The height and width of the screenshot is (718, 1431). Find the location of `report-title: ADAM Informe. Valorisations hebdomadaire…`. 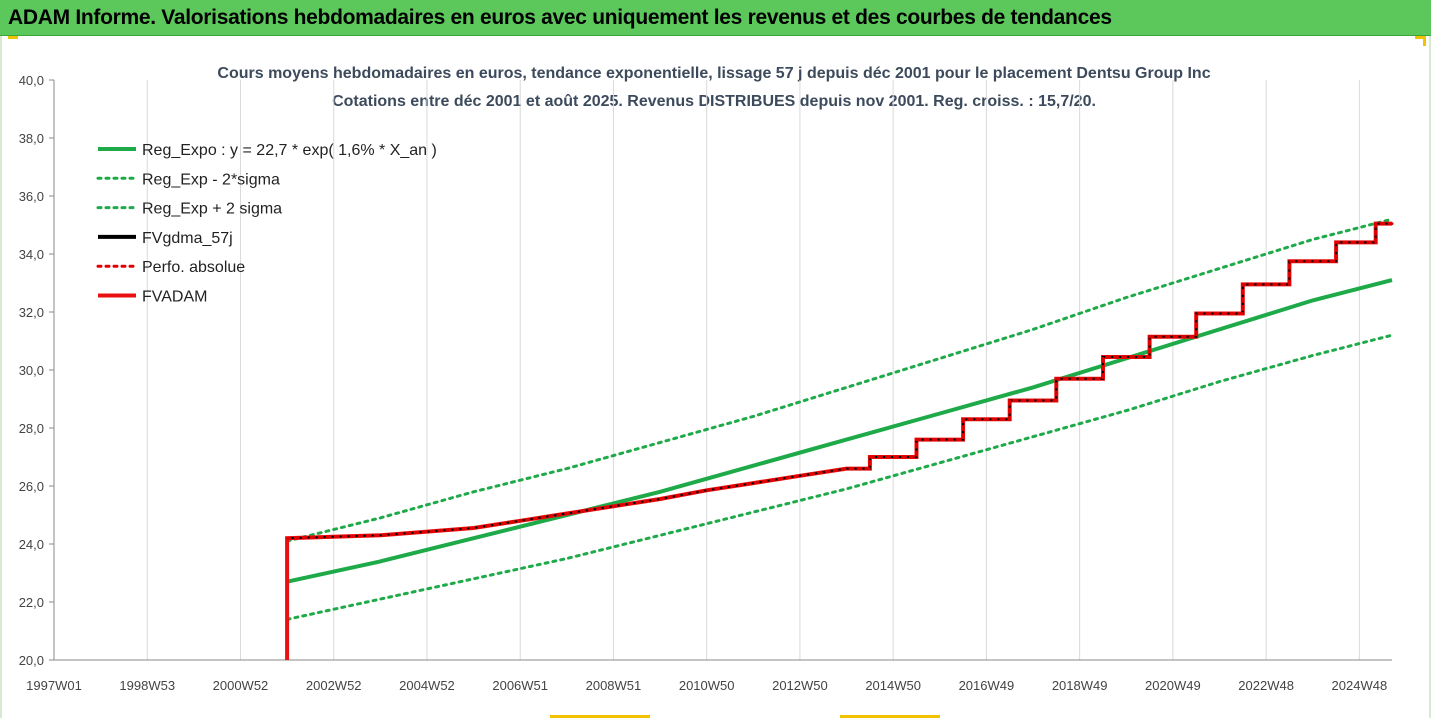

report-title: ADAM Informe. Valorisations hebdomadaire… is located at coordinates (560, 17).